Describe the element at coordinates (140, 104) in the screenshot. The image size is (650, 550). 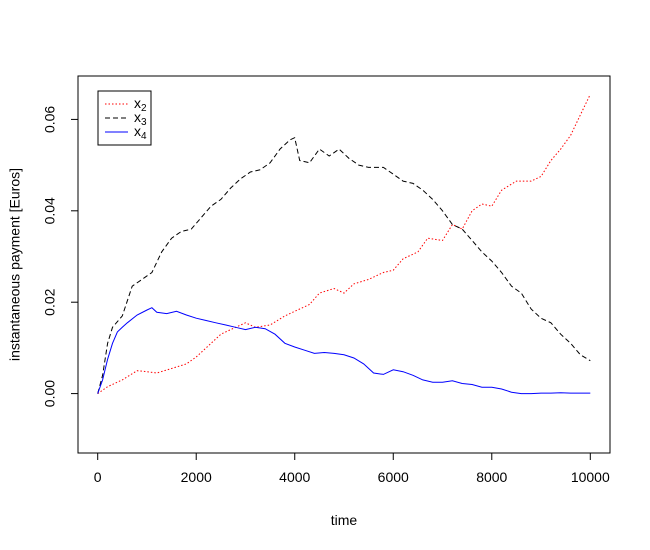
I see `legend-label: x2` at that location.